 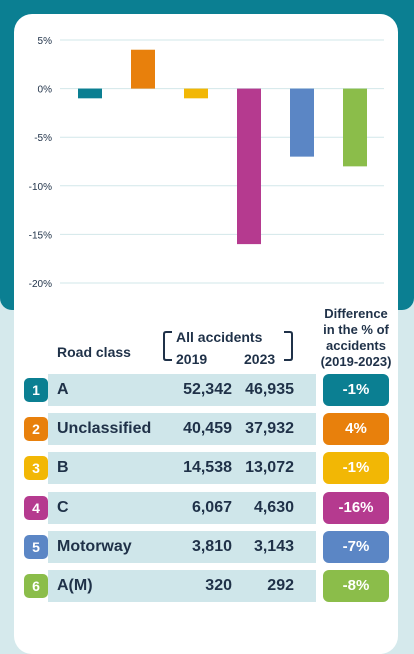 What do you see at coordinates (211, 507) in the screenshot?
I see `row-value-2019: 6,067` at bounding box center [211, 507].